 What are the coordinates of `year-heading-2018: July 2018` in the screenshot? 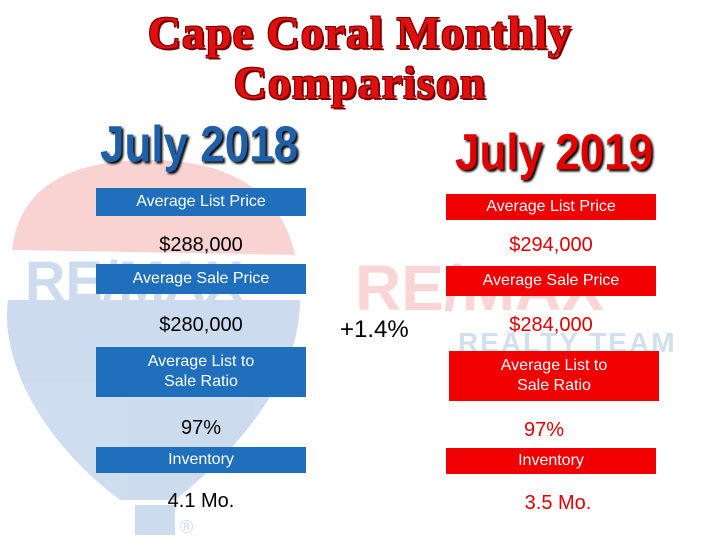 It's located at (199, 144).